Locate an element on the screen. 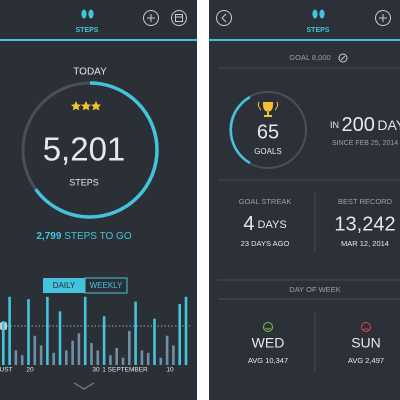  streak-value: 4 is located at coordinates (248, 224).